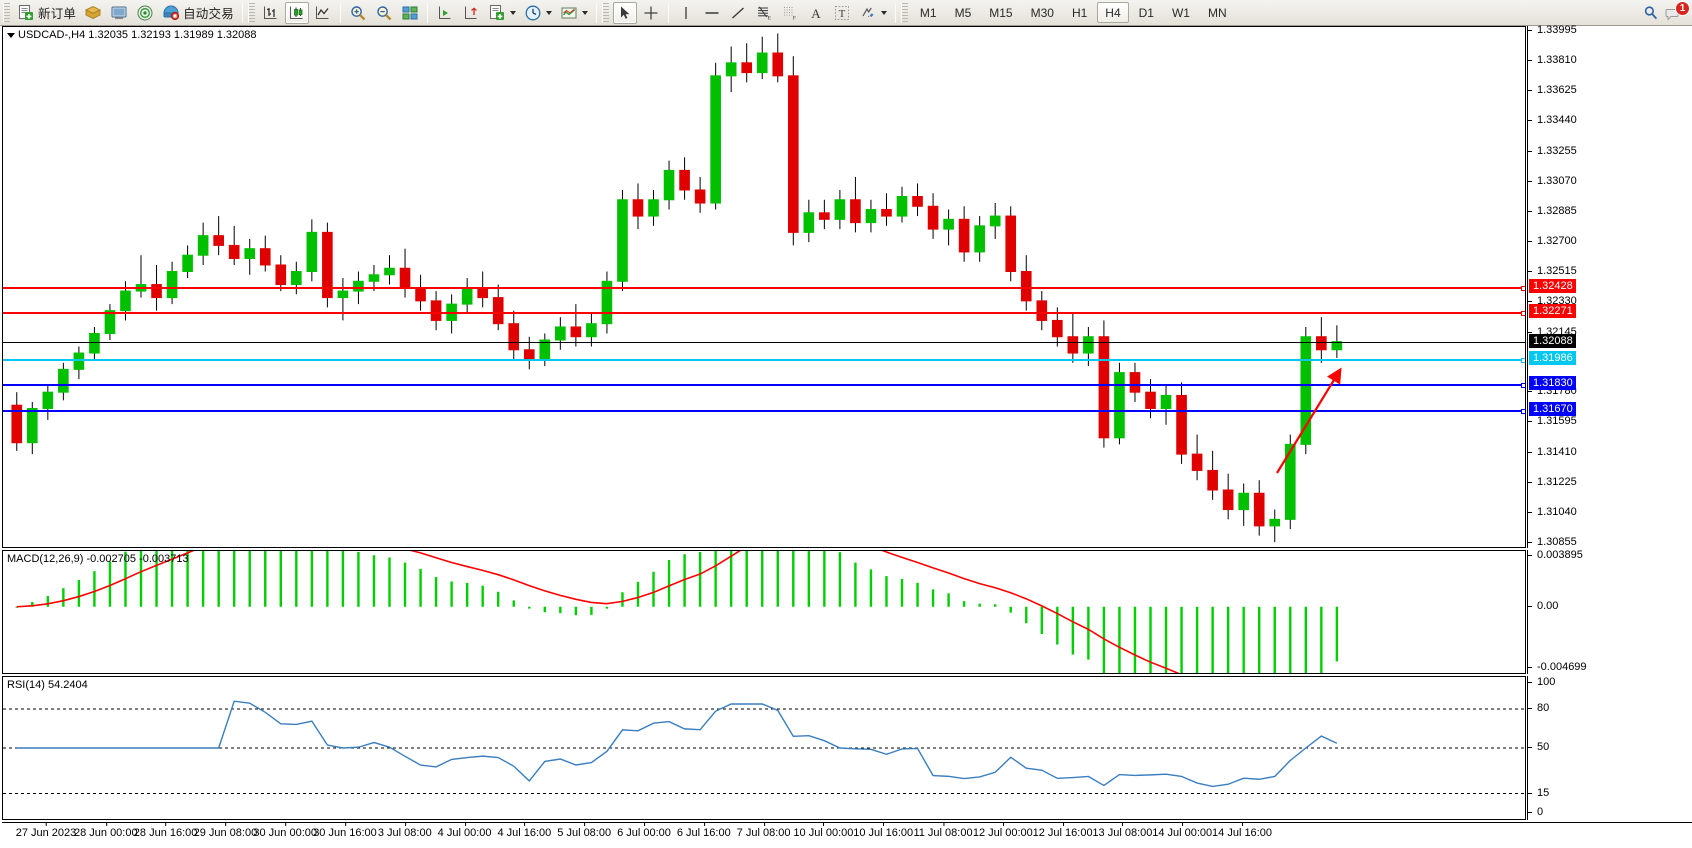  What do you see at coordinates (512, 12) in the screenshot?
I see `chevron-down-icon` at bounding box center [512, 12].